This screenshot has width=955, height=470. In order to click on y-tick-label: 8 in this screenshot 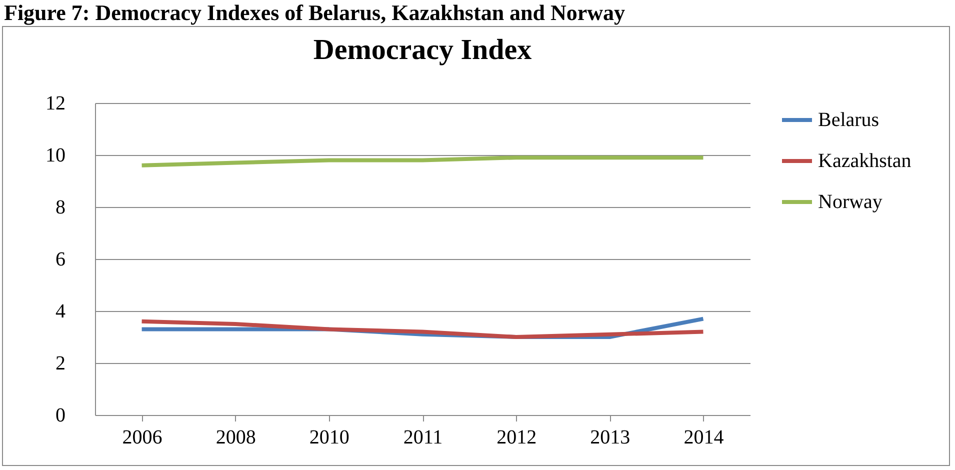, I will do `click(61, 207)`.